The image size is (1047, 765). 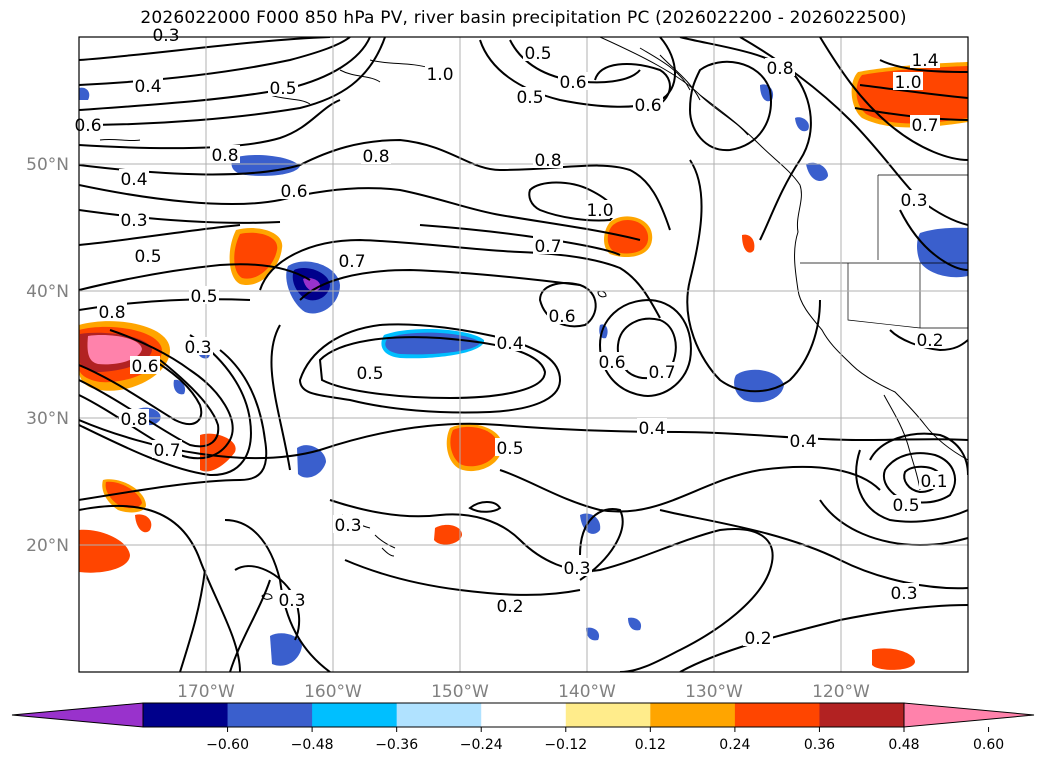 What do you see at coordinates (396, 745) in the screenshot?
I see `colorbar-tick-label: −0.36` at bounding box center [396, 745].